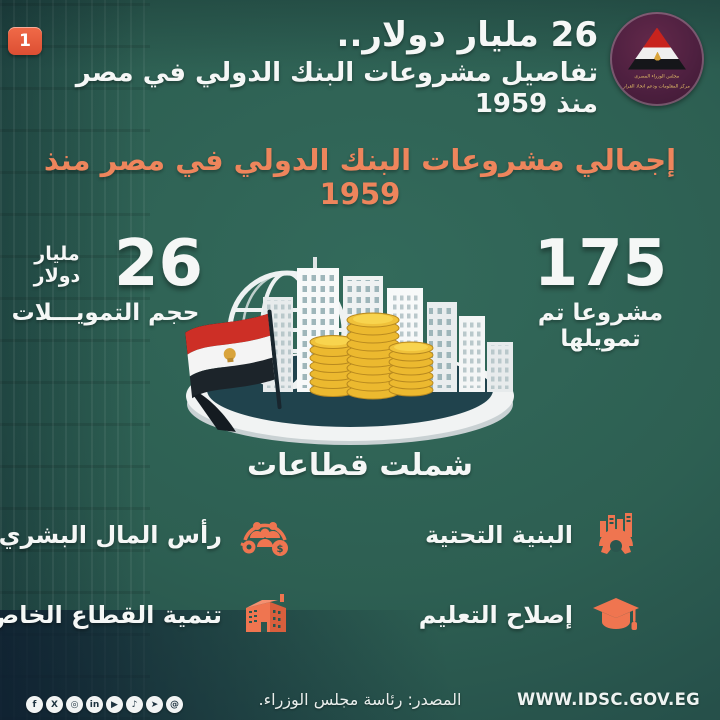 This screenshot has height=720, width=720. What do you see at coordinates (105, 313) in the screenshot?
I see `stat-funding-label: حجم التمويـــلات` at bounding box center [105, 313].